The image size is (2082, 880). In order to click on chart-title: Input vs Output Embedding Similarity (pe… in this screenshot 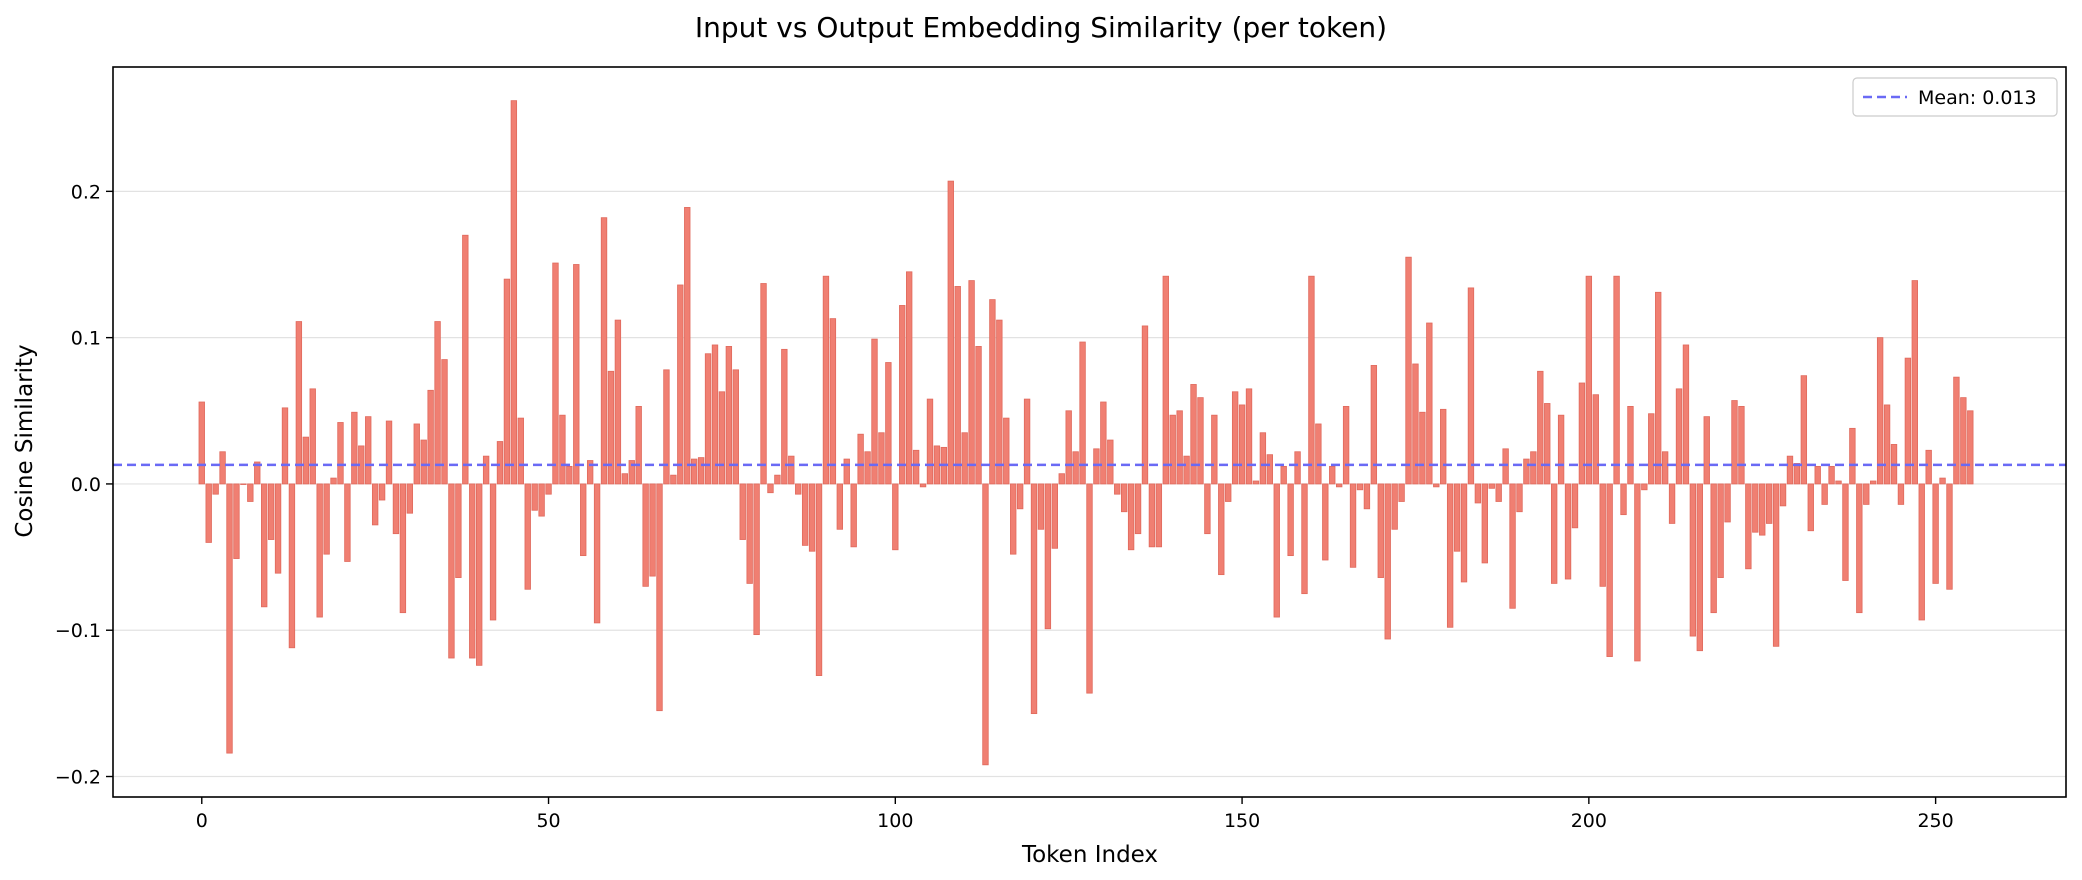, I will do `click(1041, 27)`.